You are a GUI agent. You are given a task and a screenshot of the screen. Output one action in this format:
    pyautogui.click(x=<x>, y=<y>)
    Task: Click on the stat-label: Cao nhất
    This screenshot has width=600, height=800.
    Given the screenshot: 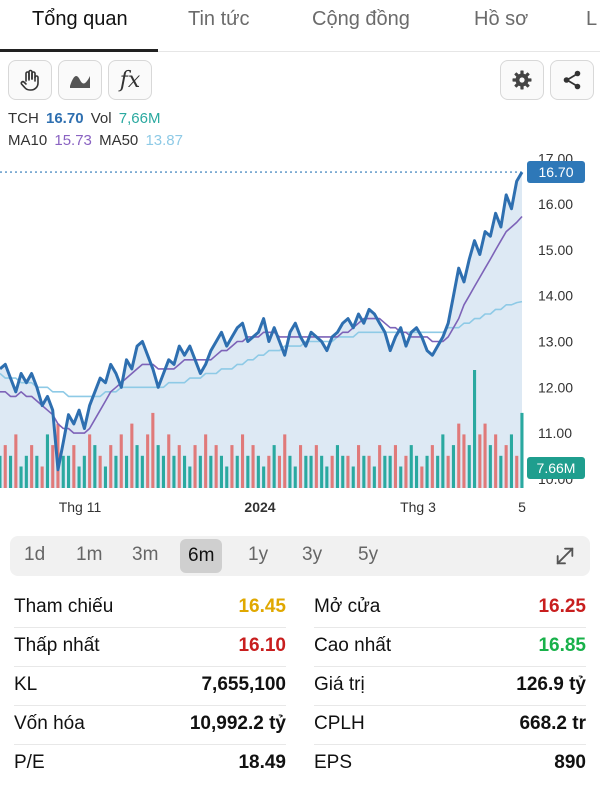 What is the action you would take?
    pyautogui.click(x=353, y=645)
    